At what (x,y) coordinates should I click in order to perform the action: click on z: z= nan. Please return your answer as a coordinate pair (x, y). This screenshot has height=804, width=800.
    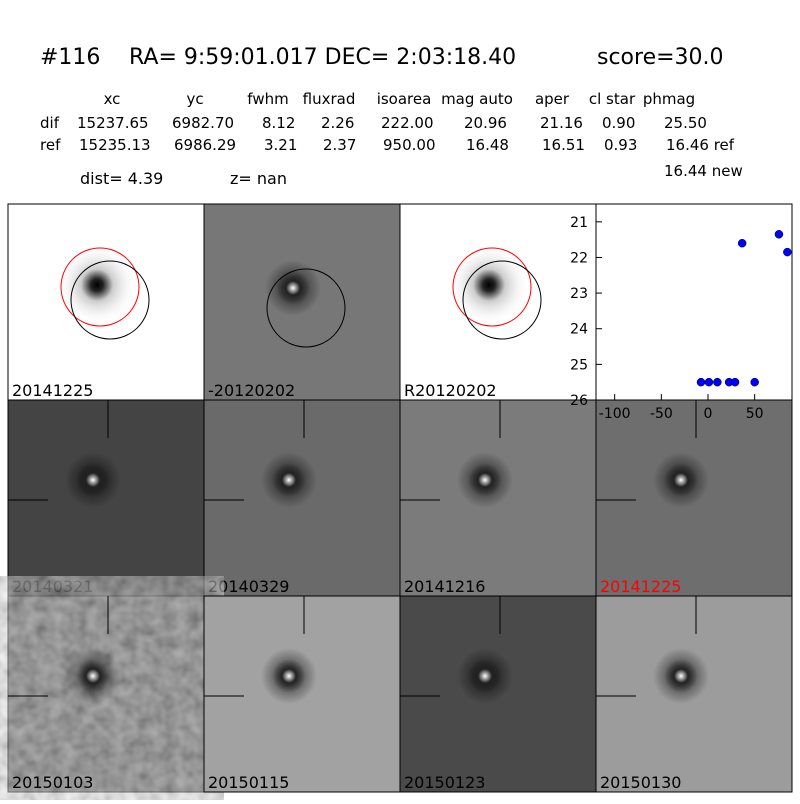
    Looking at the image, I should click on (258, 178).